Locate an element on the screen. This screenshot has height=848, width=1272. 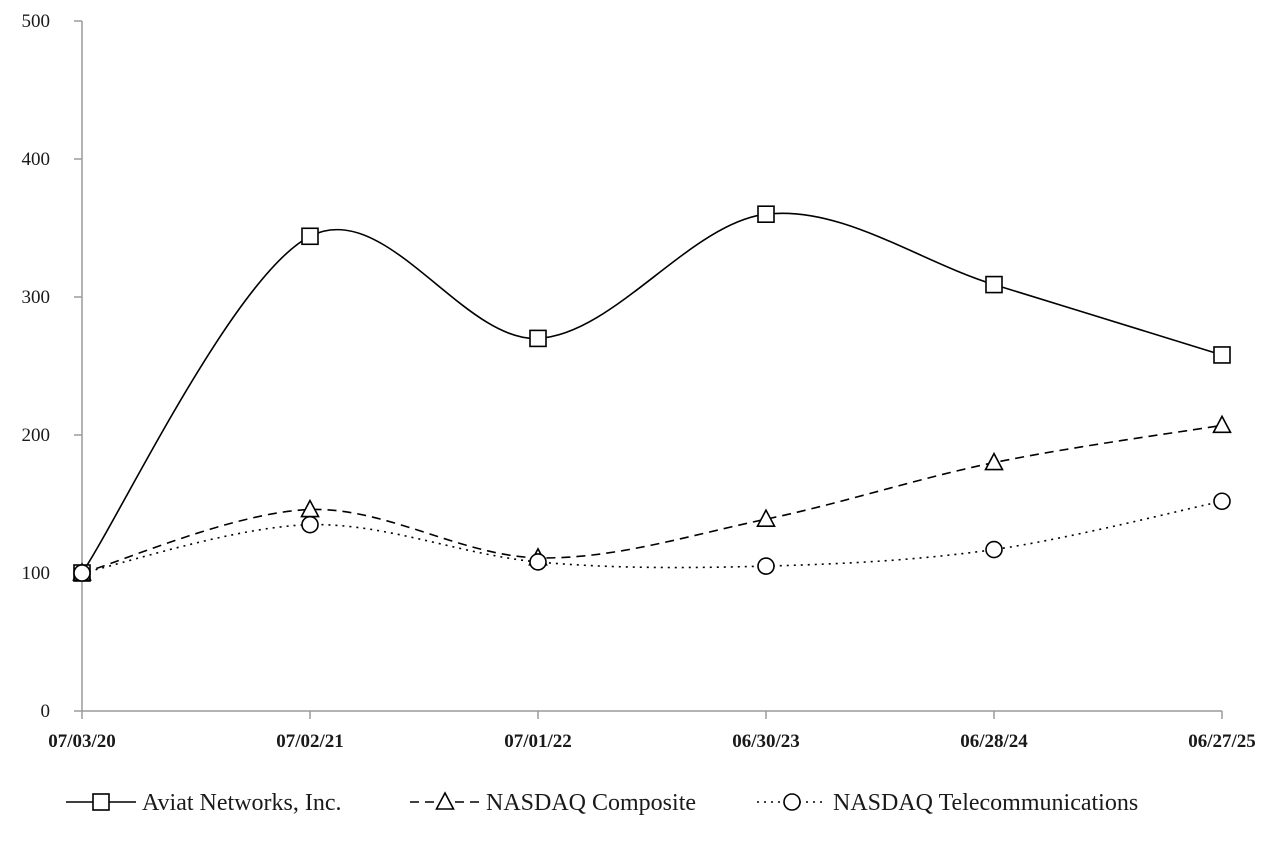
legend-item-3: NASDAQ Telecommunications is located at coordinates (947, 803).